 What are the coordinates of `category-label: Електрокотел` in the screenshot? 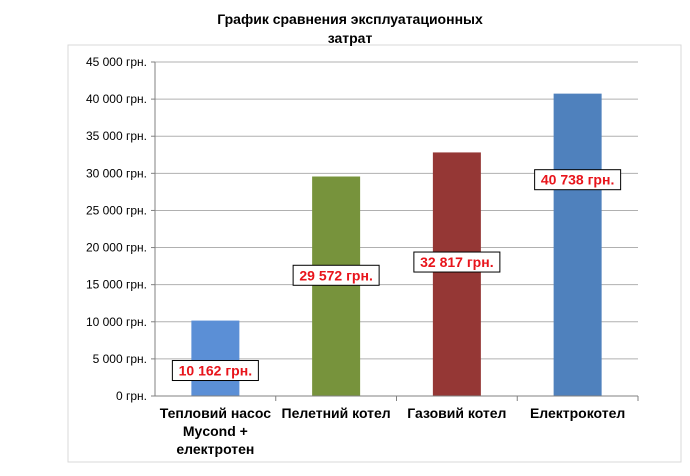 It's located at (577, 413).